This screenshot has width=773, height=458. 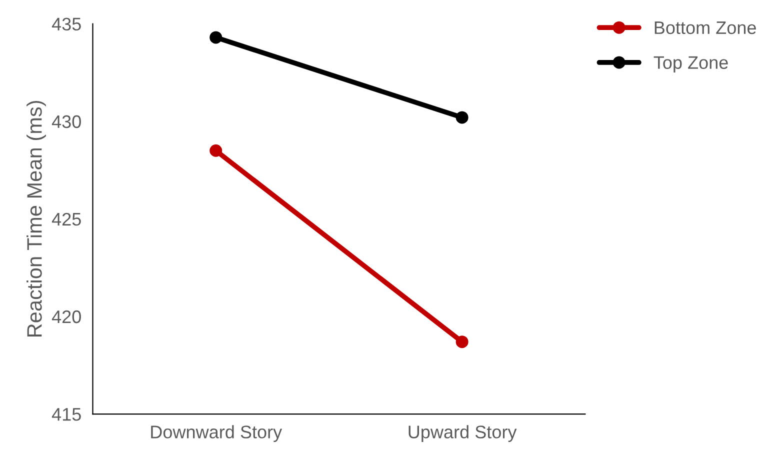 I want to click on y-tick-label: 415, so click(x=66, y=414).